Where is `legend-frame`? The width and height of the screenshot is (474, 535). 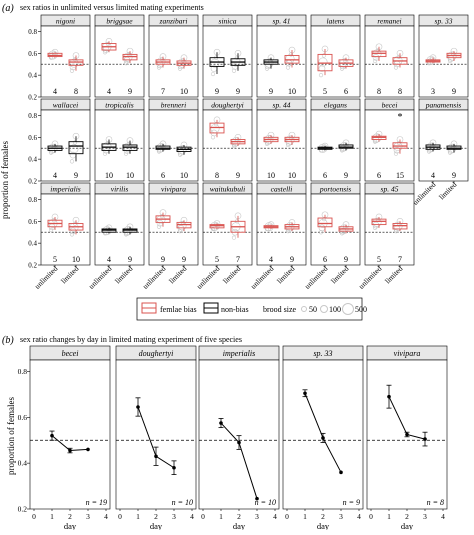 legend-frame is located at coordinates (249, 309).